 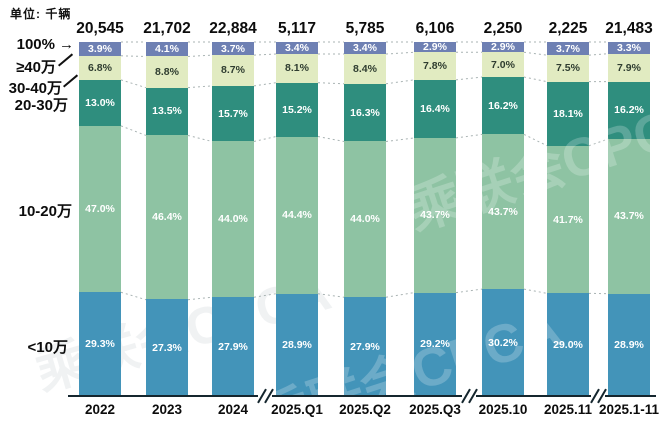 What do you see at coordinates (297, 28) in the screenshot?
I see `total-label: 5,117` at bounding box center [297, 28].